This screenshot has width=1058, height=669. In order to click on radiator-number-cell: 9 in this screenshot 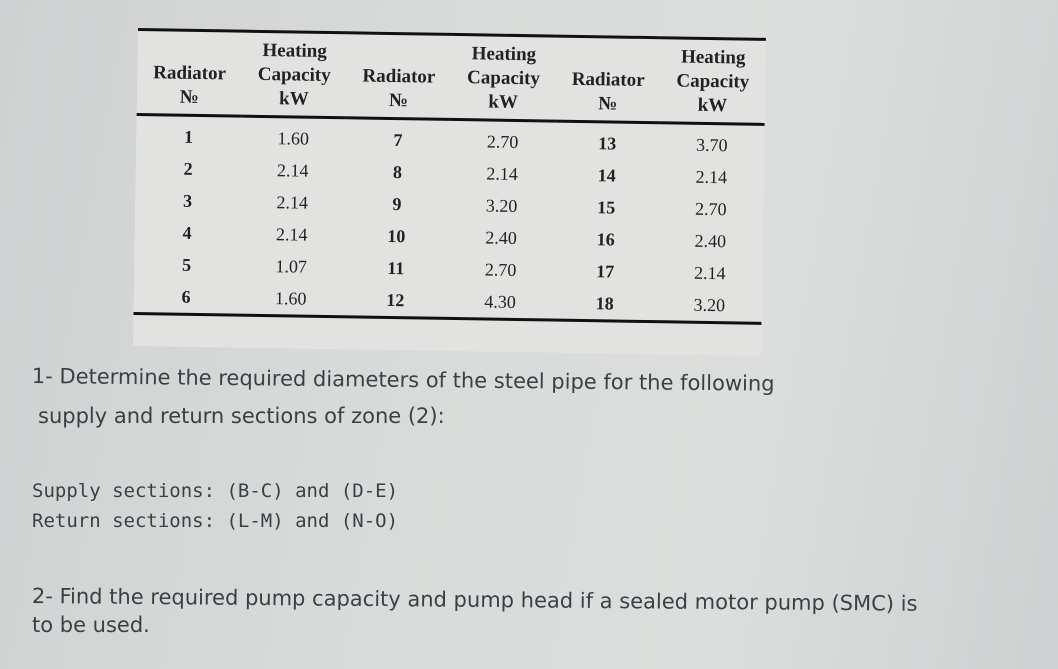, I will do `click(397, 204)`.